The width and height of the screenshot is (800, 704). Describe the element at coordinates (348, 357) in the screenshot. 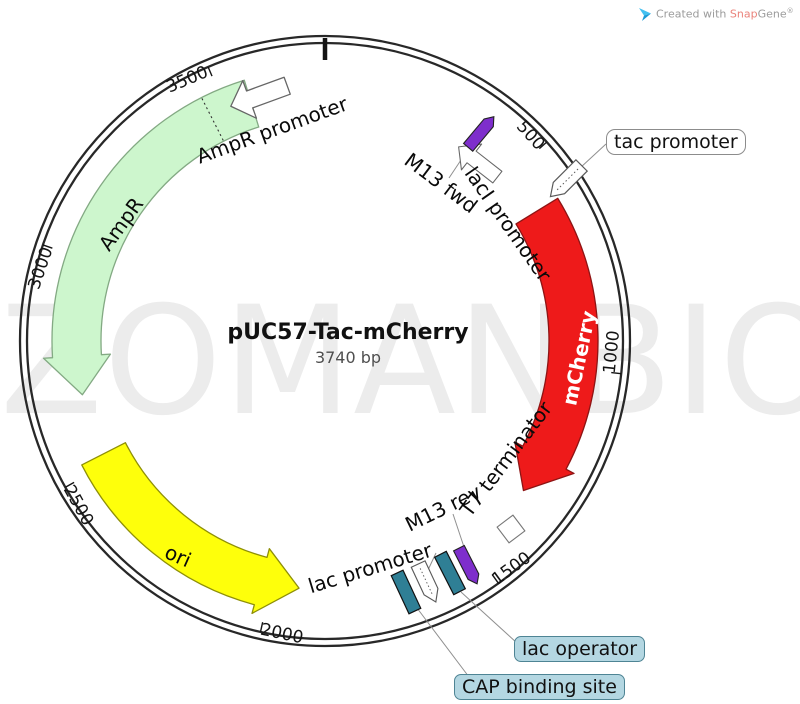

I see `plasmid-length: 3740 bp` at that location.